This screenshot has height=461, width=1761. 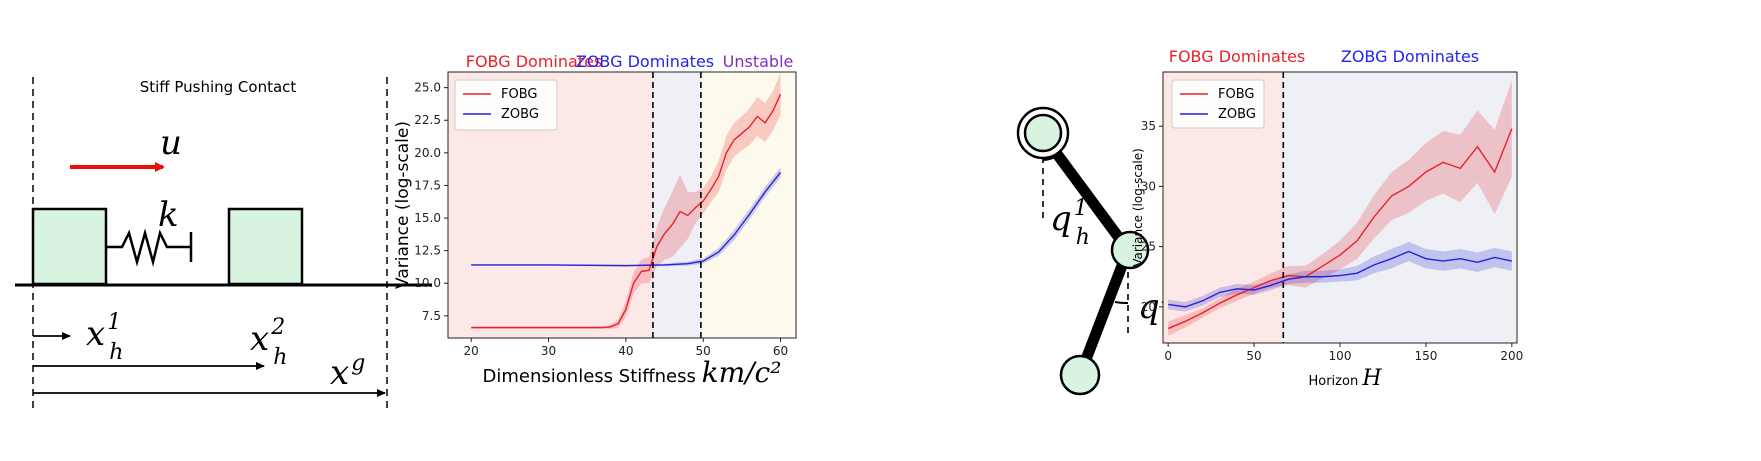 I want to click on panel-a-title: Stiff Pushing Contact, so click(x=218, y=87).